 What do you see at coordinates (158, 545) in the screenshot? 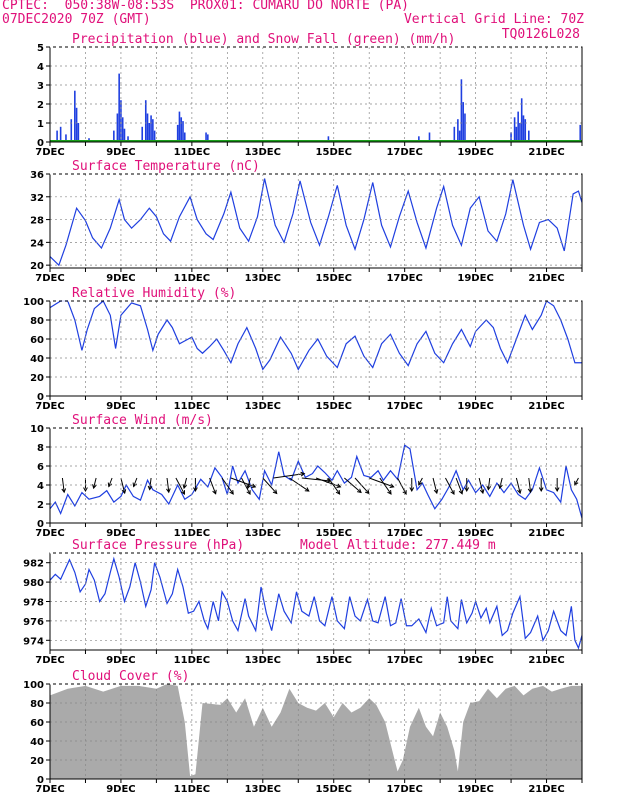
I see `panel-title: Surface Pressure (hPa)` at bounding box center [158, 545].